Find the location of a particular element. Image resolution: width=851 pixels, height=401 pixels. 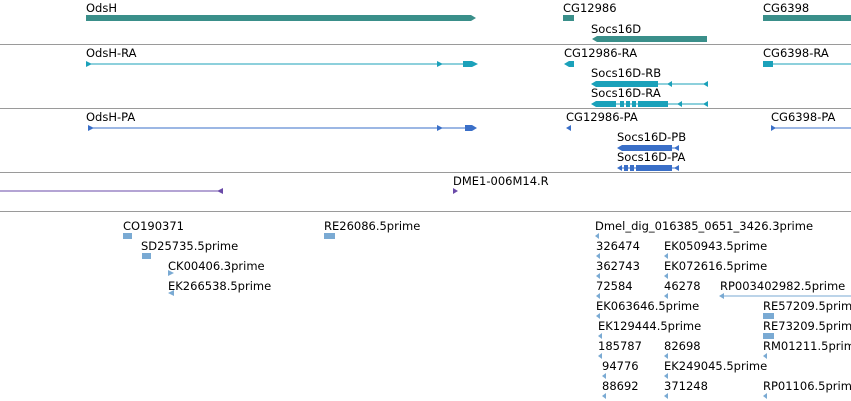

protein-label-cg6398-pa: CG6398-PA is located at coordinates (803, 117).